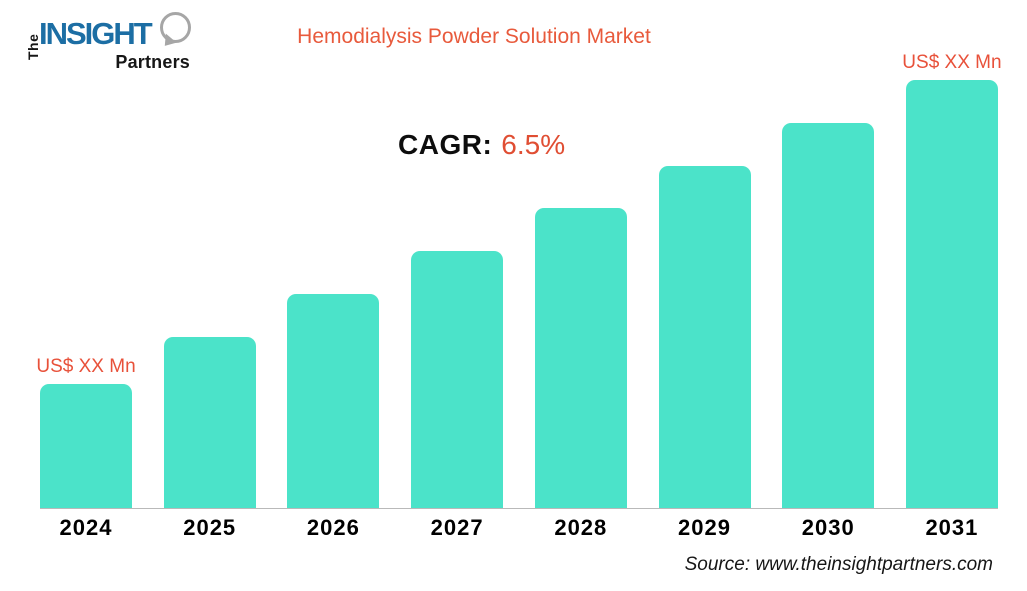 Image resolution: width=1027 pixels, height=591 pixels. I want to click on x-tick-2026: 2026, so click(333, 527).